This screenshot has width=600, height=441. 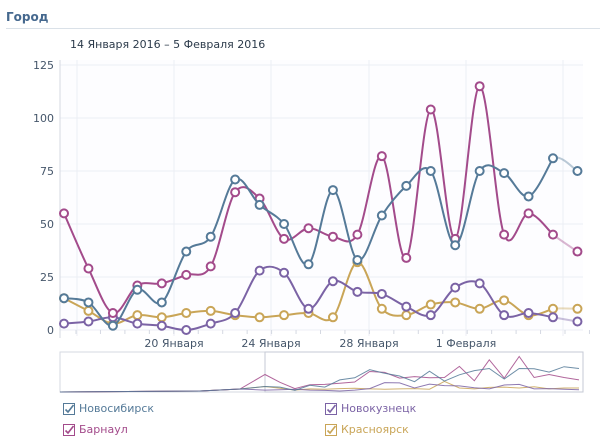 I want to click on y-tick-label: 50, so click(x=47, y=224).